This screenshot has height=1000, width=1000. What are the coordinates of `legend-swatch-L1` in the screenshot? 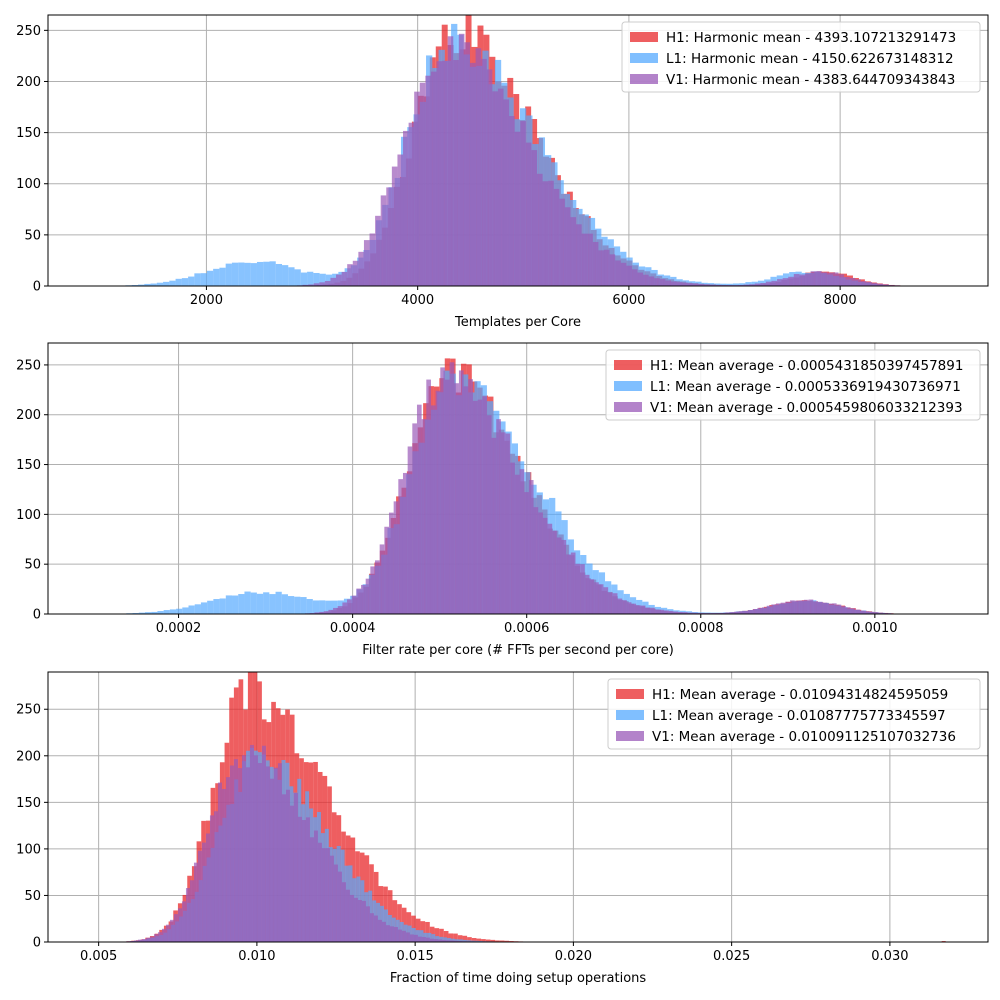 It's located at (630, 715).